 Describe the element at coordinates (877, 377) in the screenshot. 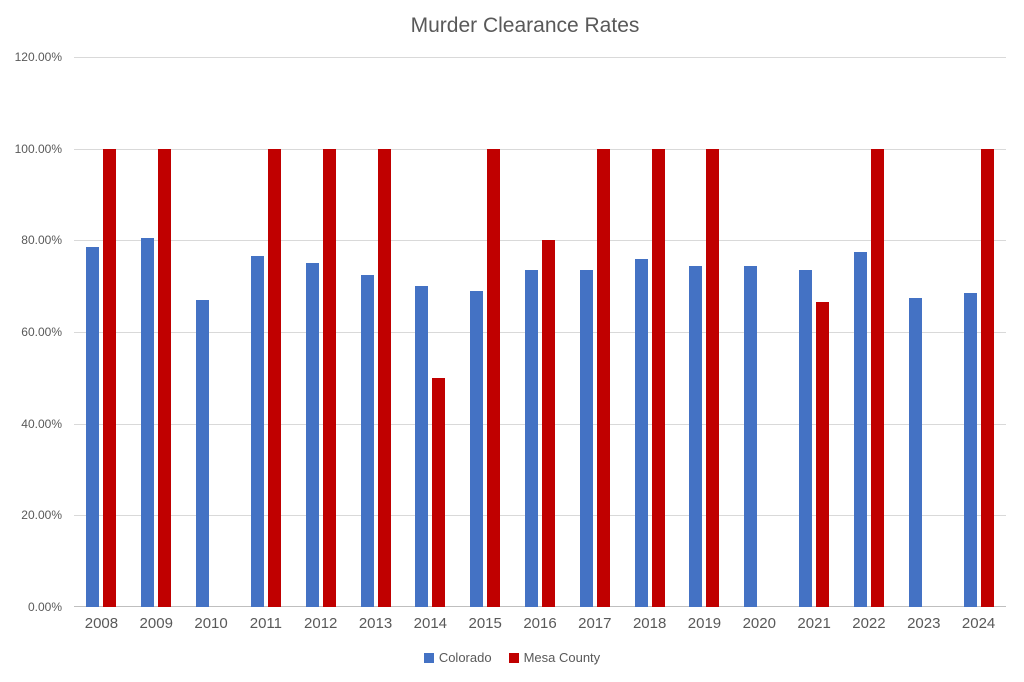

I see `bar-mesa-county-2022` at that location.